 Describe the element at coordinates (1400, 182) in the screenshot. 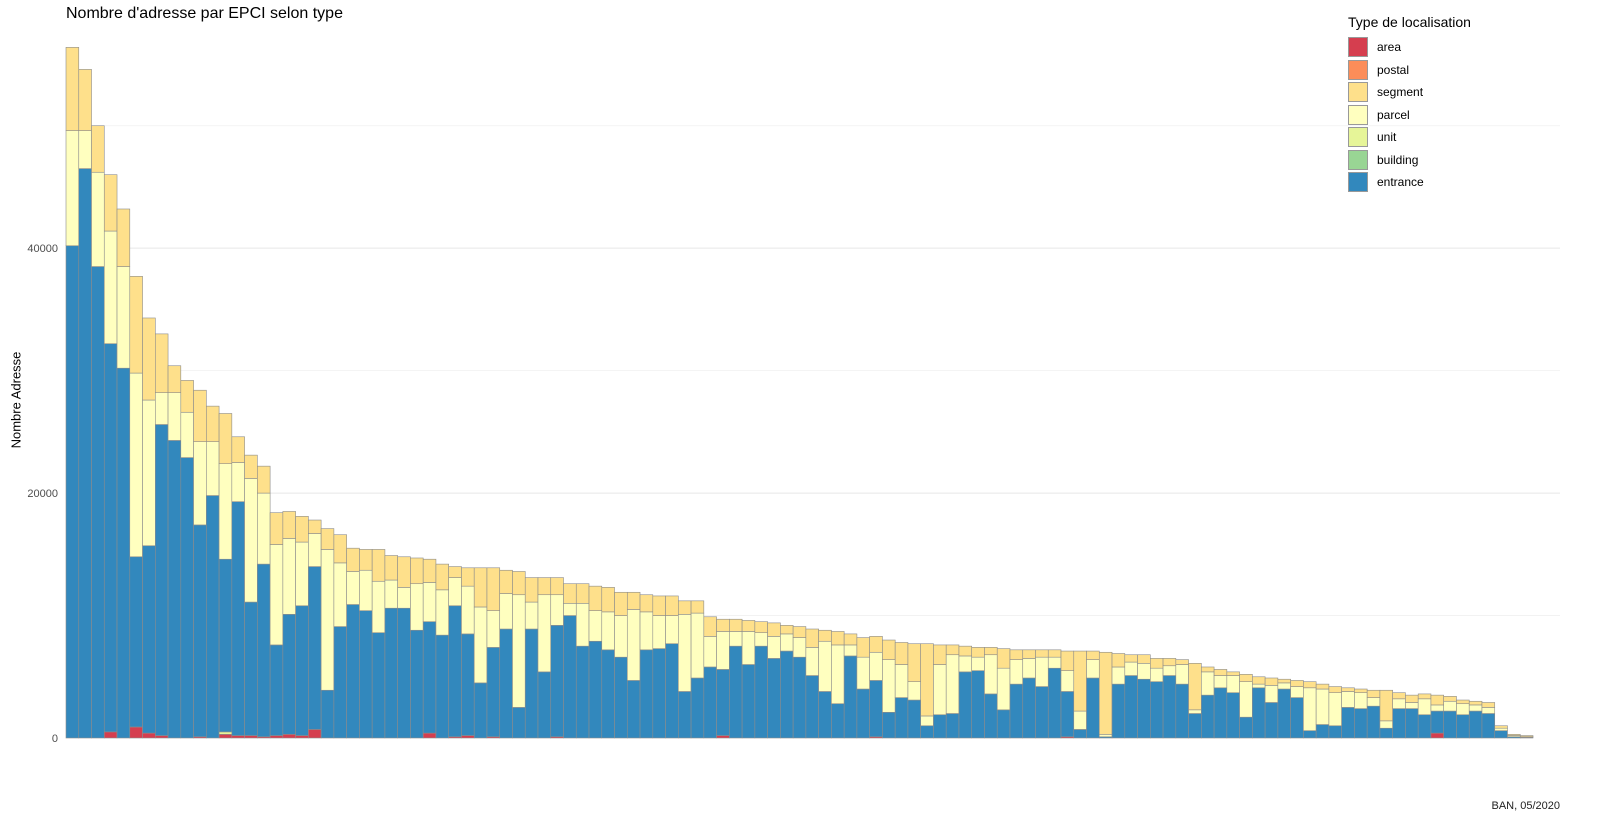

I see `legend-label: entrance` at that location.